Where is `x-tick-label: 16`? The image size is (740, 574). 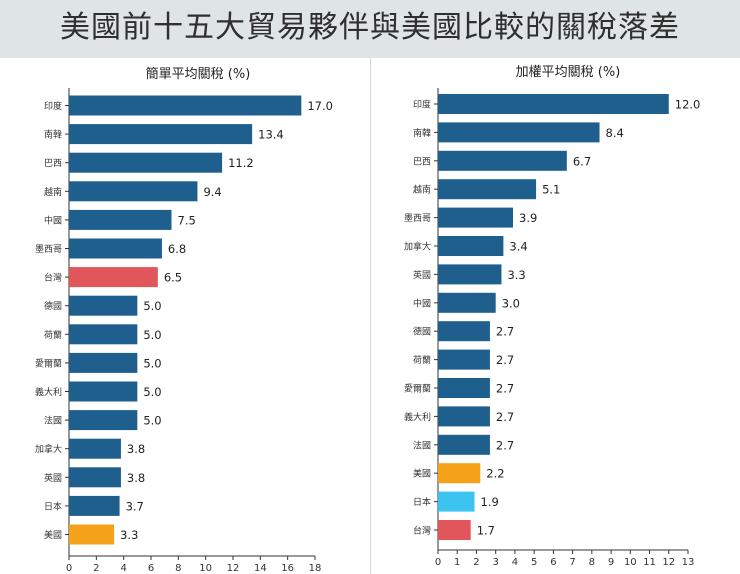 x-tick-label: 16 is located at coordinates (287, 567).